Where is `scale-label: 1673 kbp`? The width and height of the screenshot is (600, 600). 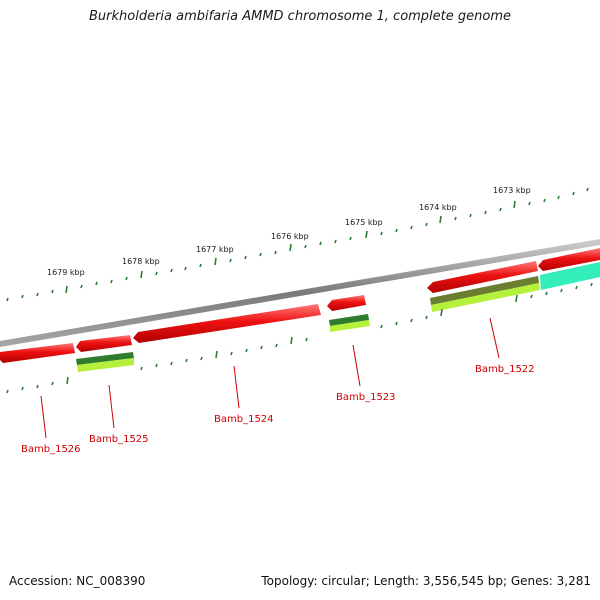
scale-label: 1673 kbp is located at coordinates (512, 190).